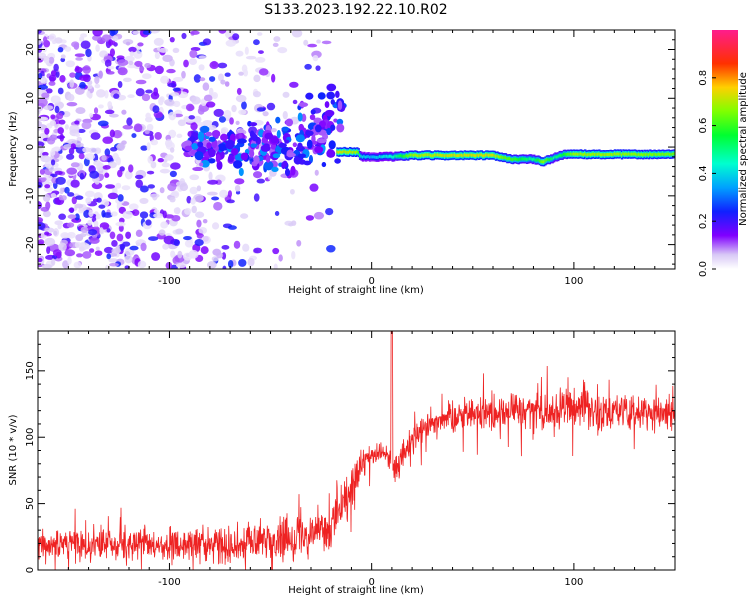 This screenshot has height=600, width=750. What do you see at coordinates (30, 503) in the screenshot?
I see `y-tick-label: 50` at bounding box center [30, 503].